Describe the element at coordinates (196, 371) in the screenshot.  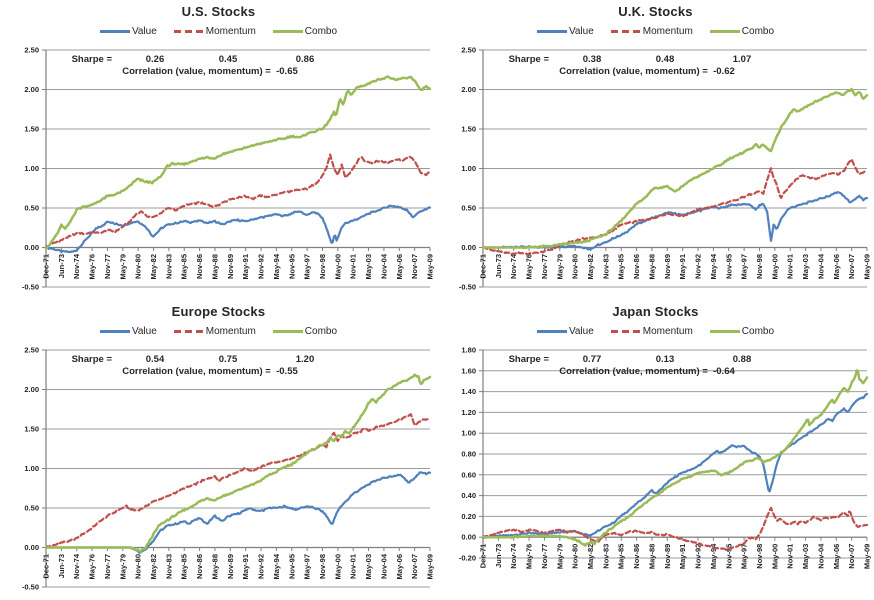
I see `correlation-label: Correlation (value, momentum) =` at that location.